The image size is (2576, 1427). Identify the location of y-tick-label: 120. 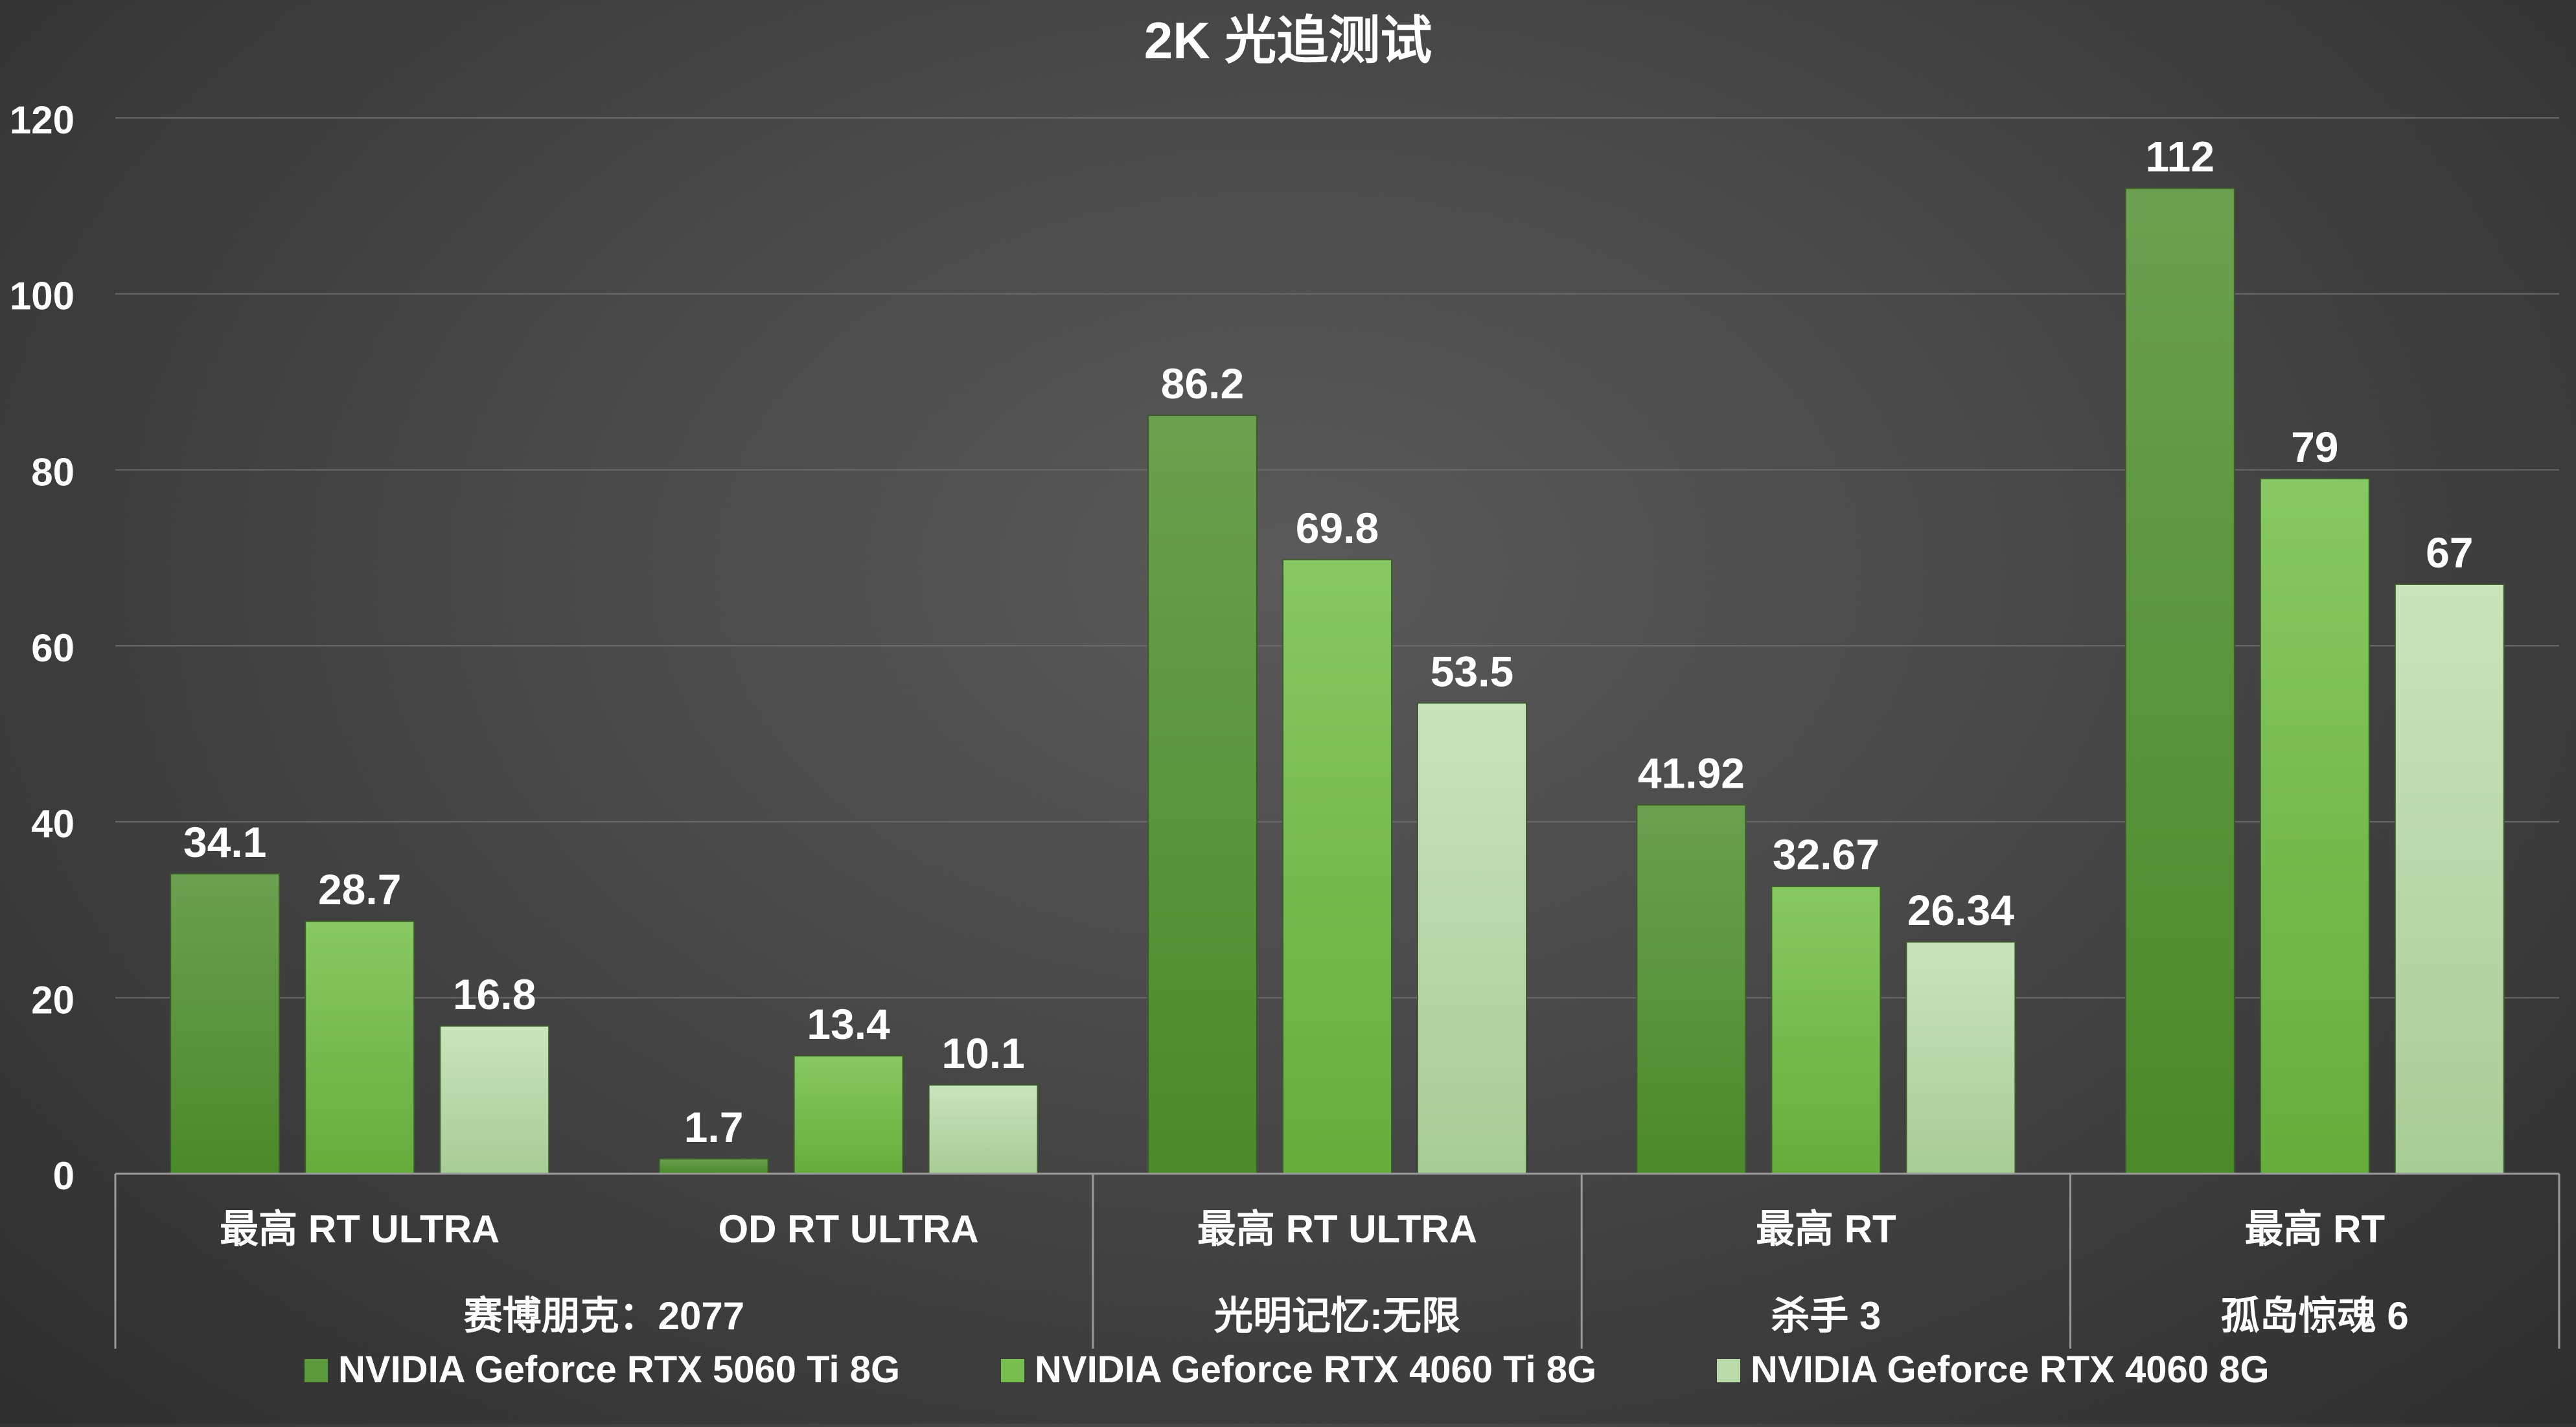
(42, 120).